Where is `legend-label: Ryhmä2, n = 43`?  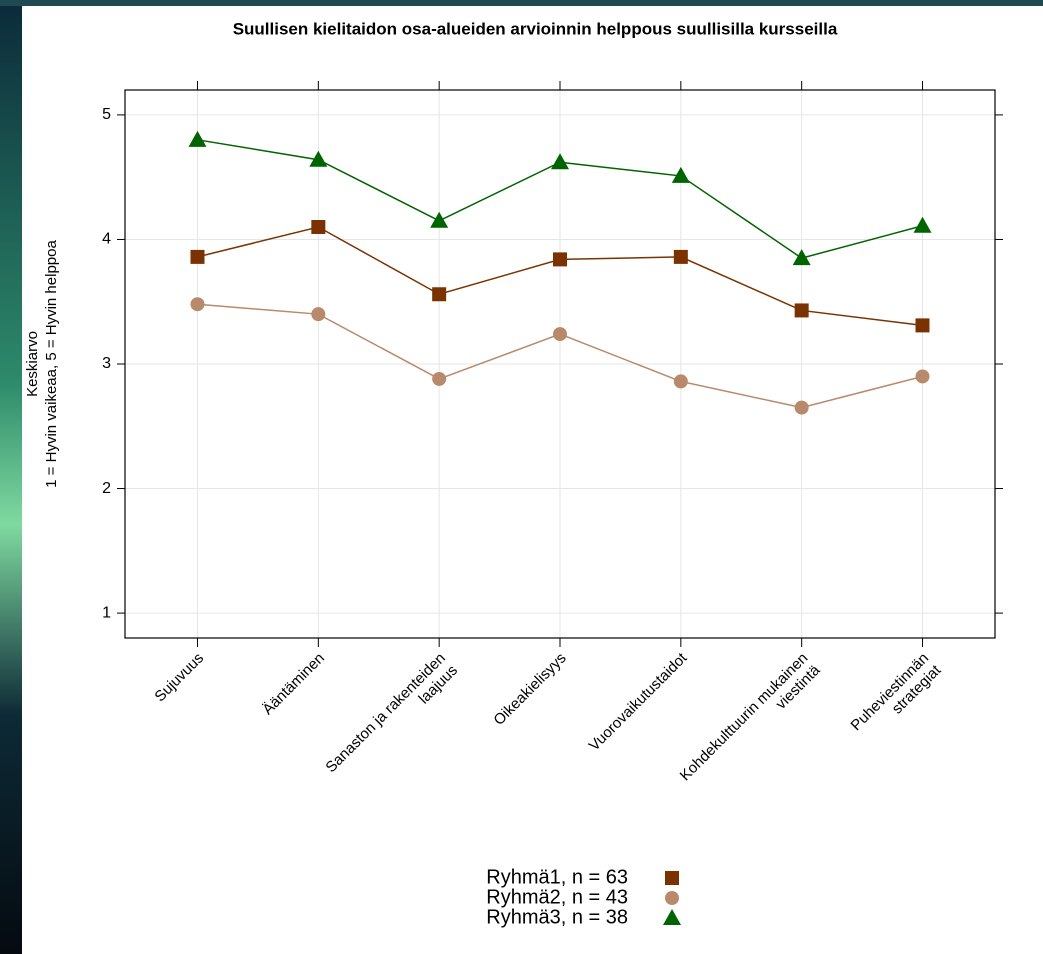 legend-label: Ryhmä2, n = 43 is located at coordinates (557, 897).